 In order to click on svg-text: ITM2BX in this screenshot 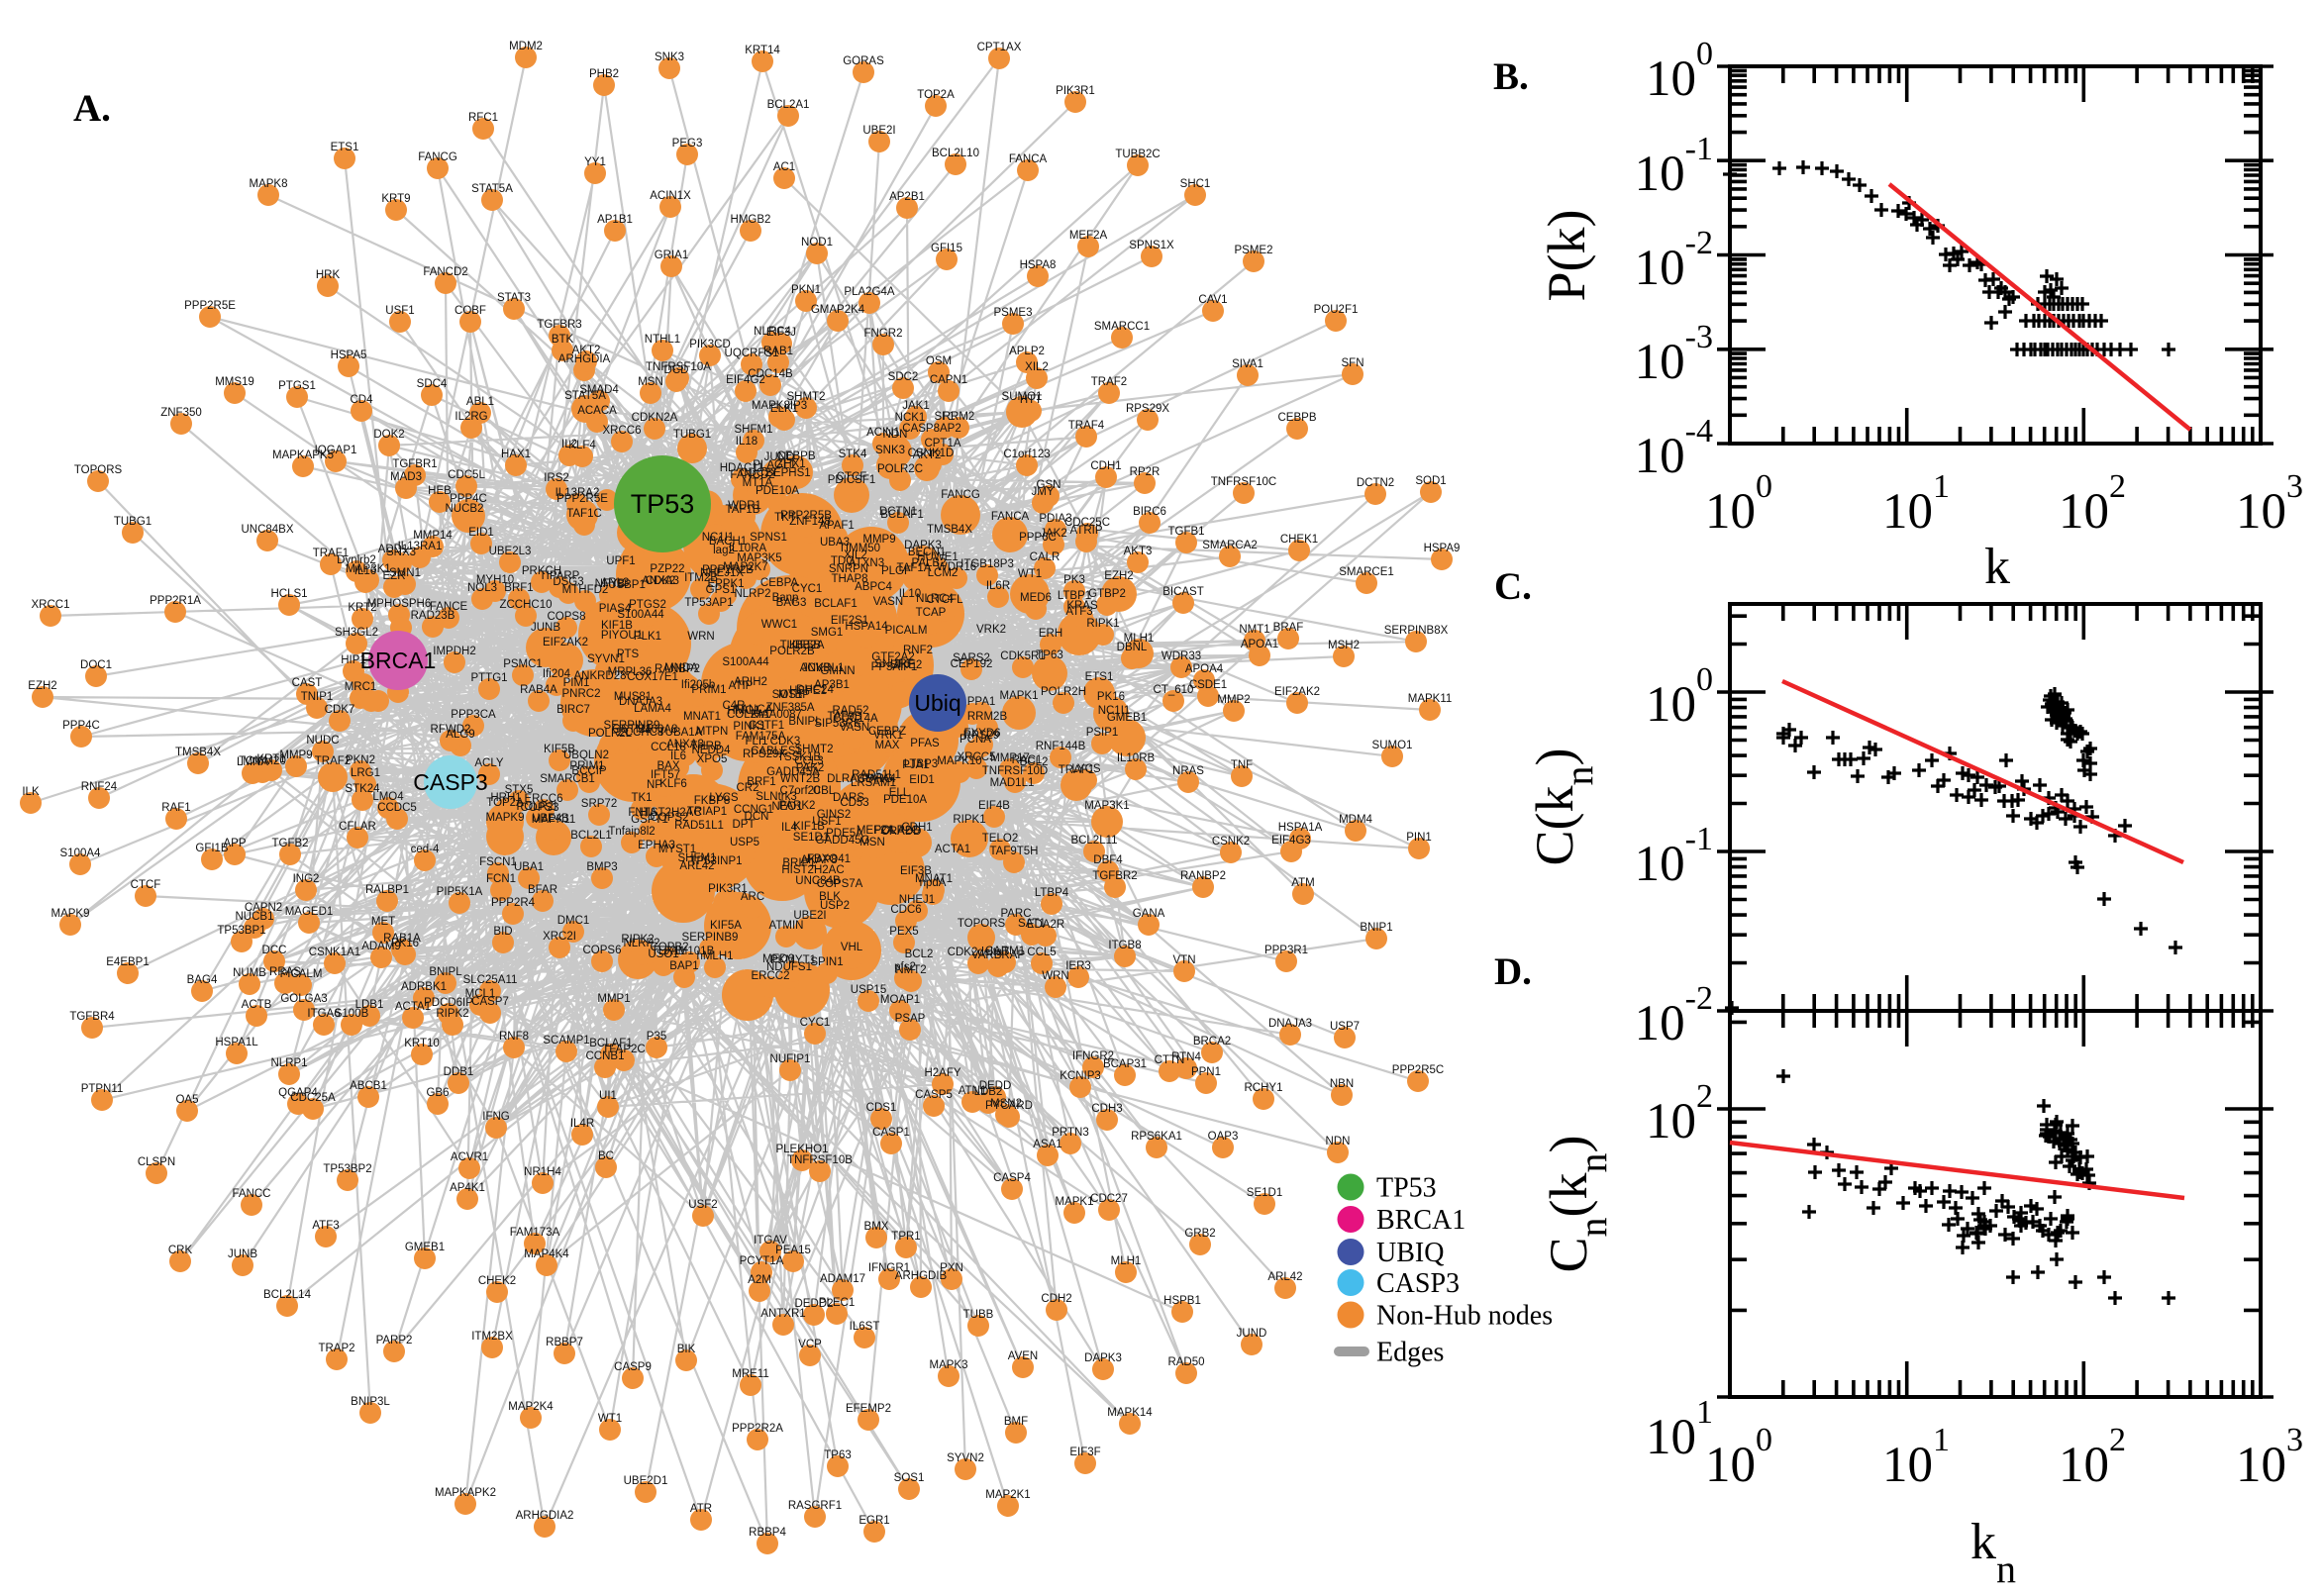, I will do `click(492, 1337)`.